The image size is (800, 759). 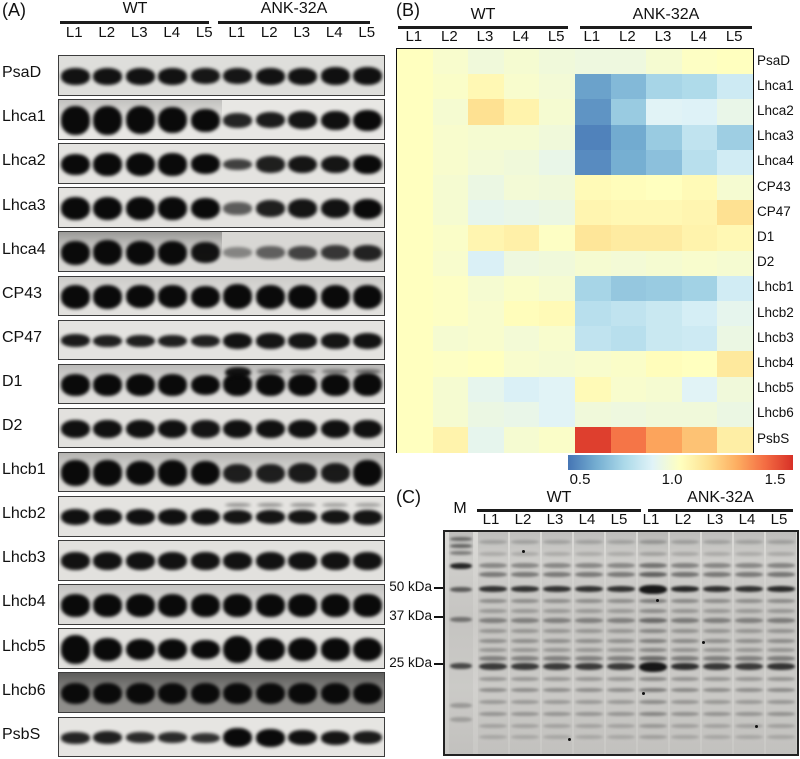 I want to click on panel-b-letter: (B), so click(x=408, y=10).